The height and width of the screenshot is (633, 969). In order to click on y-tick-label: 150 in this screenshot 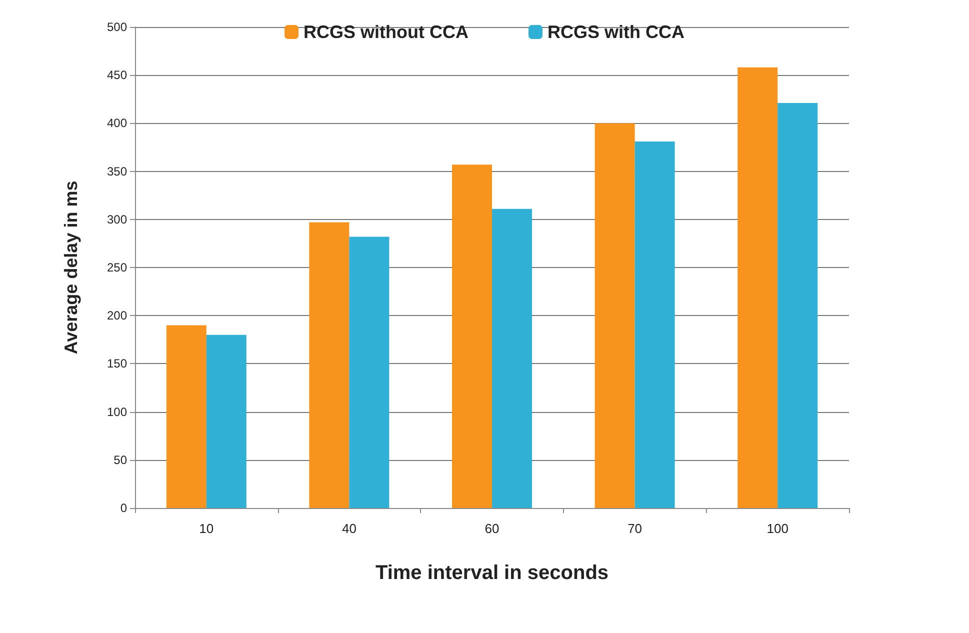, I will do `click(117, 363)`.